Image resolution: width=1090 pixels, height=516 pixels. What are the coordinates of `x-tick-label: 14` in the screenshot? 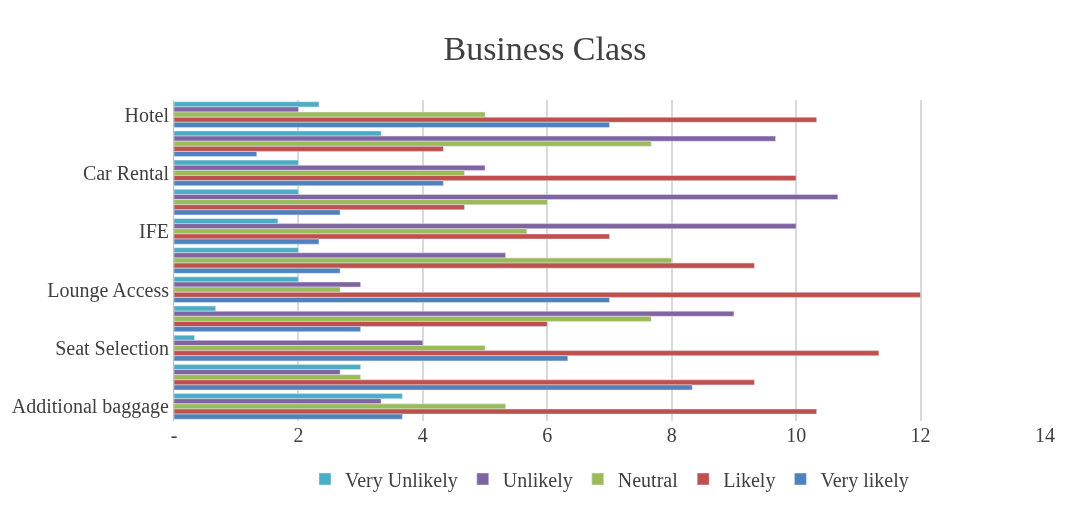 It's located at (1045, 435).